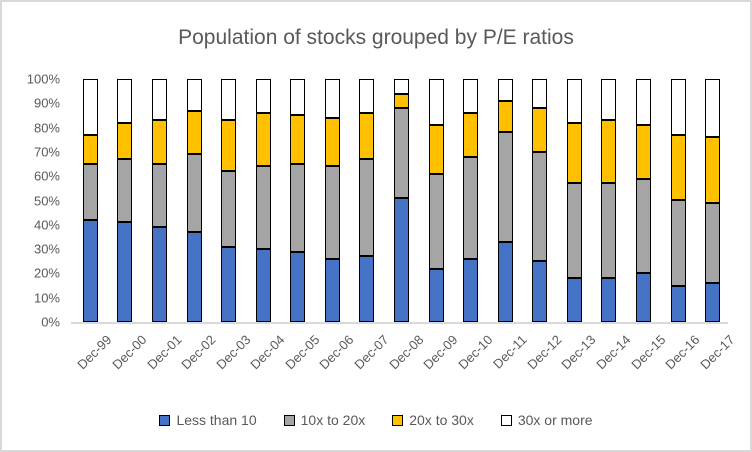  I want to click on y-tick-label: 10%, so click(46, 298).